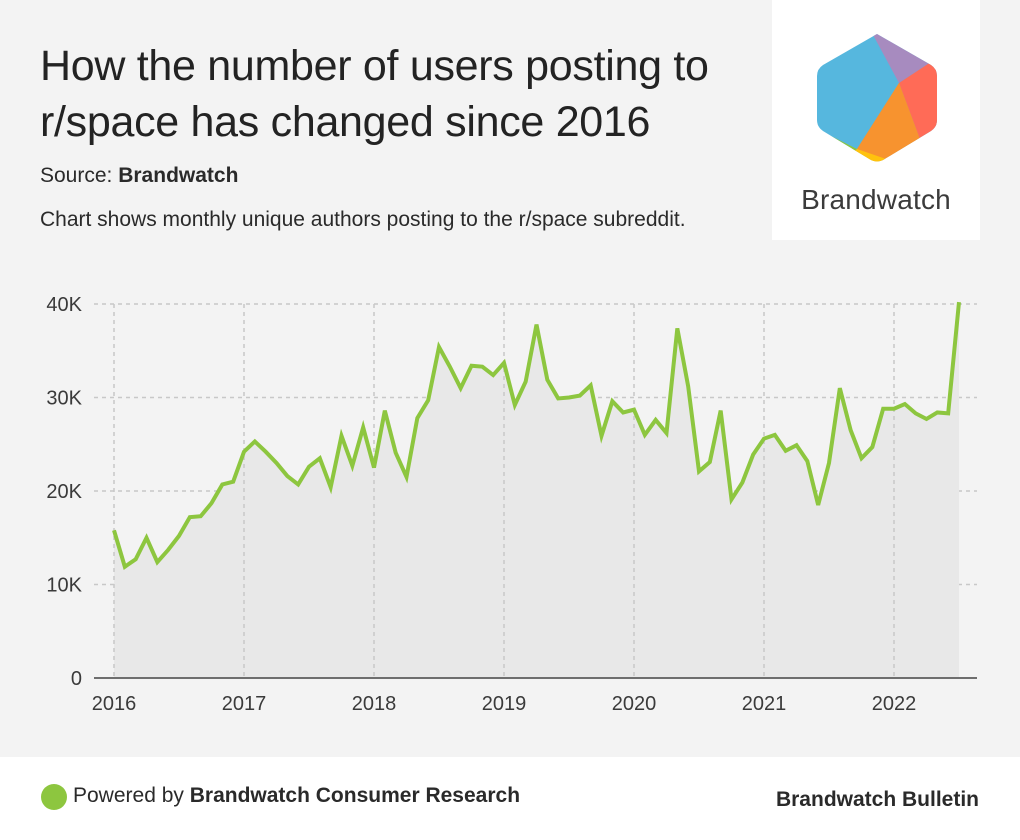 This screenshot has height=840, width=1020. I want to click on y-axis-labels: 0 10K 20K 30K 40K, so click(64, 492).